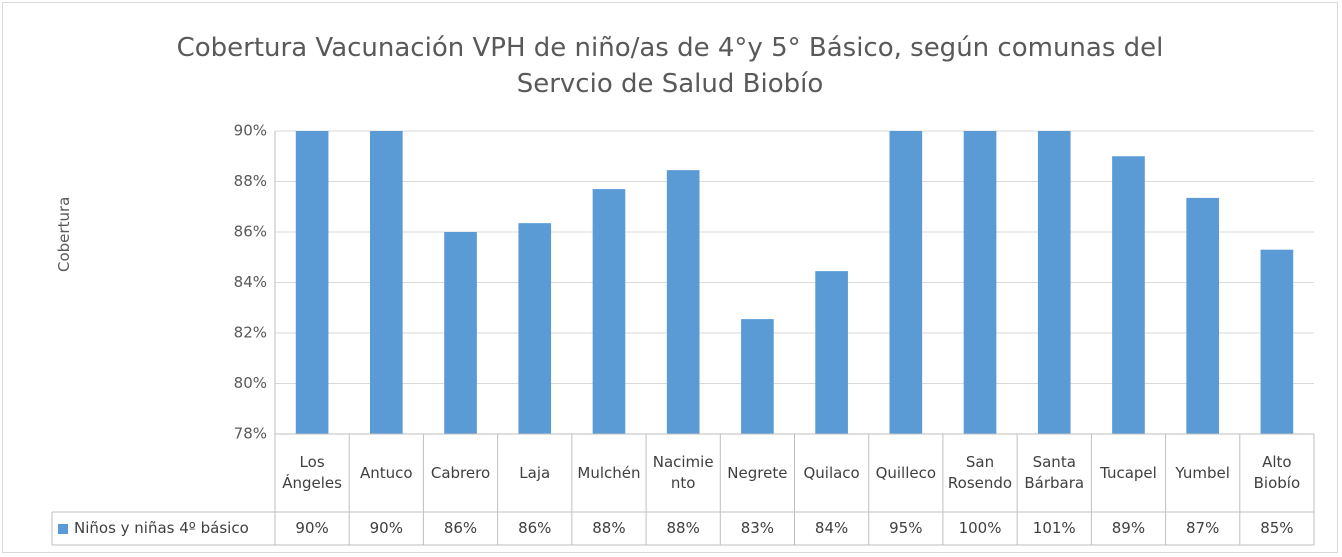  I want to click on data-table-value: 83%, so click(757, 528).